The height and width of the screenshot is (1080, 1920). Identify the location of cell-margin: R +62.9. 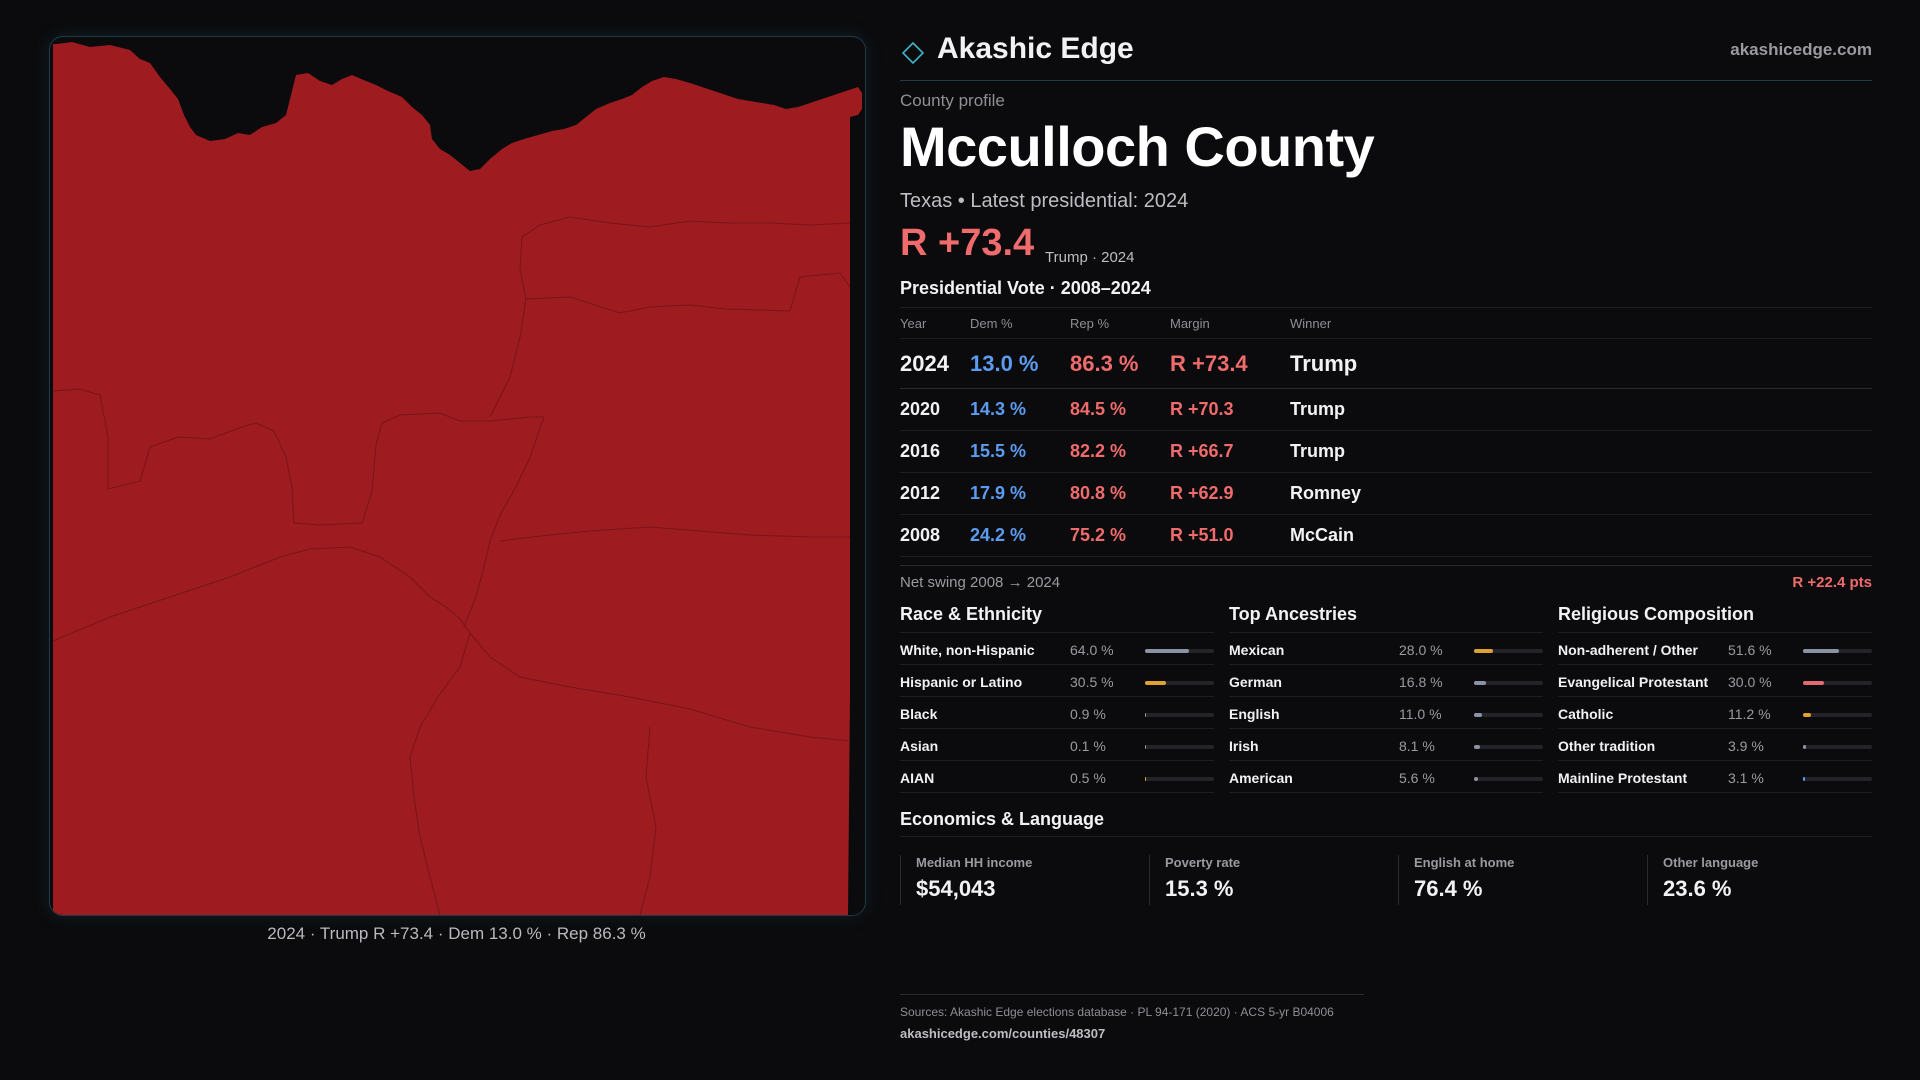
(1230, 493).